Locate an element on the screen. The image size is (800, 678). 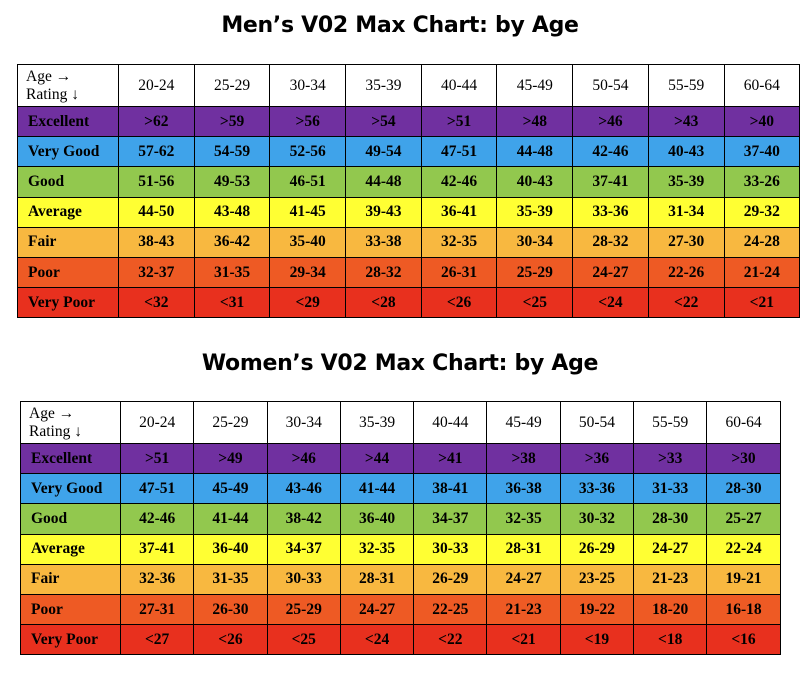
vo2-value-cell: 33-38 is located at coordinates (383, 242).